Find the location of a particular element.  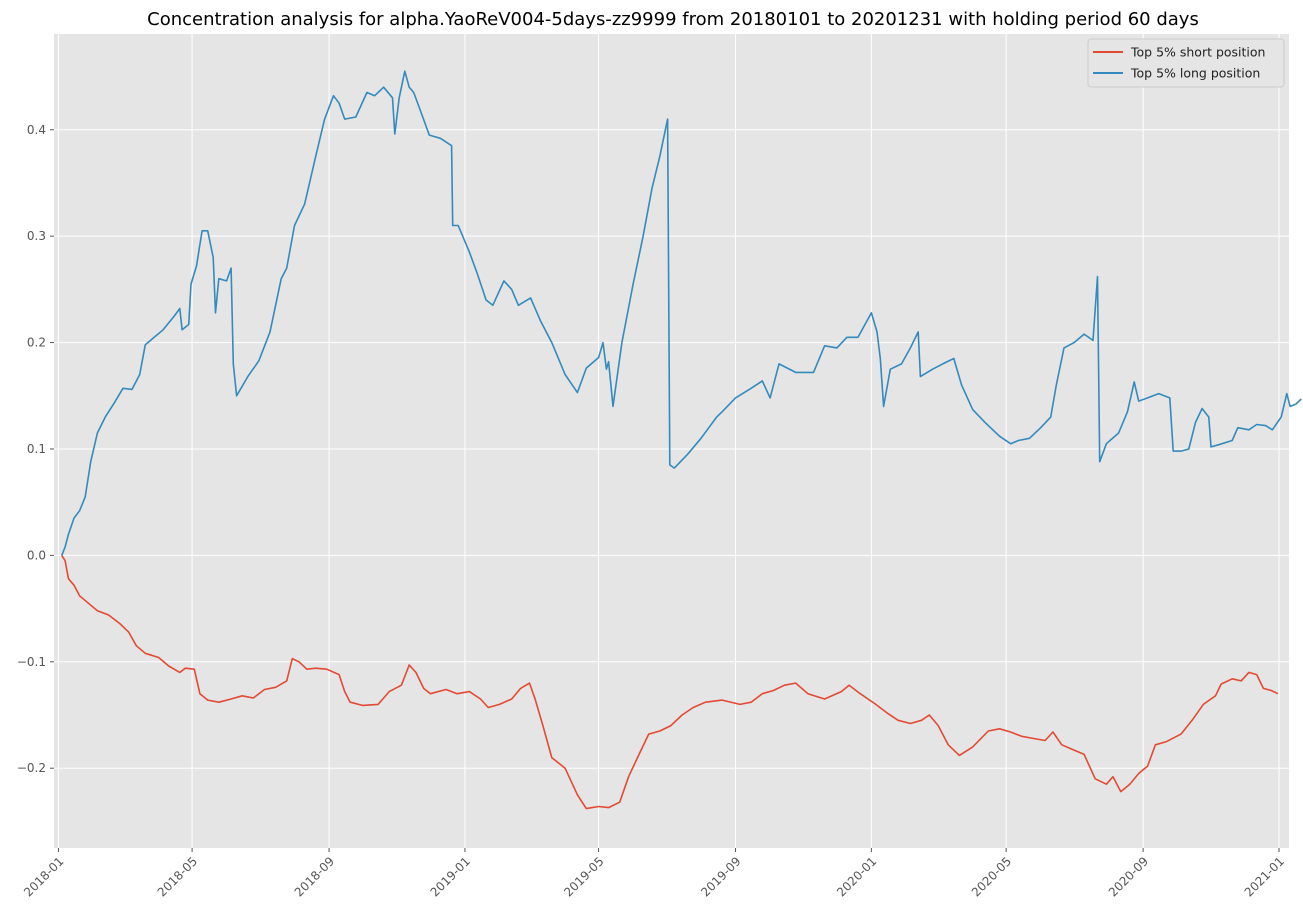

legend-box is located at coordinates (1186, 63).